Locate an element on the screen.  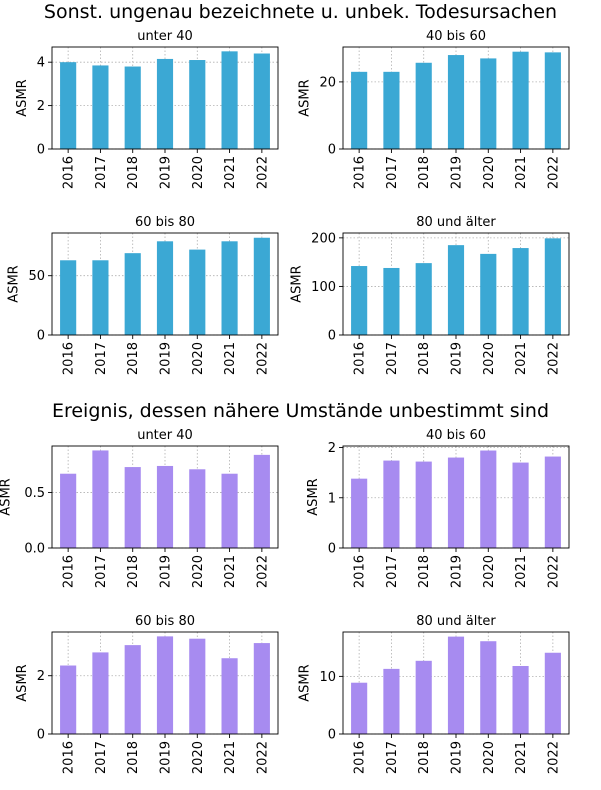
subplot-title: 60 bis 80 is located at coordinates (165, 222).